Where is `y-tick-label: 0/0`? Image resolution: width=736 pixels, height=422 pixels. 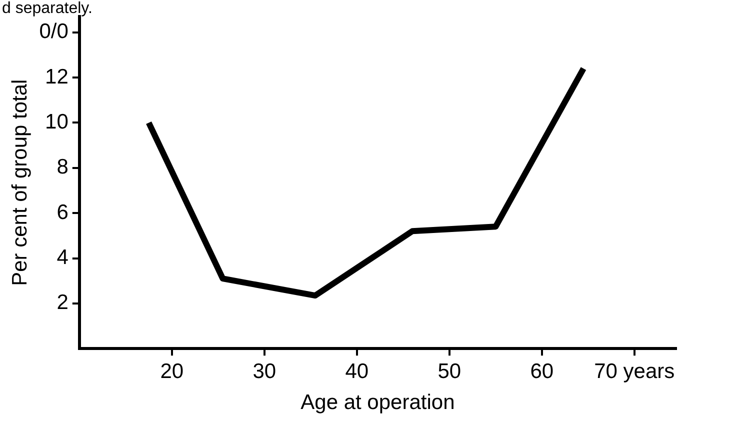
y-tick-label: 0/0 is located at coordinates (53, 32).